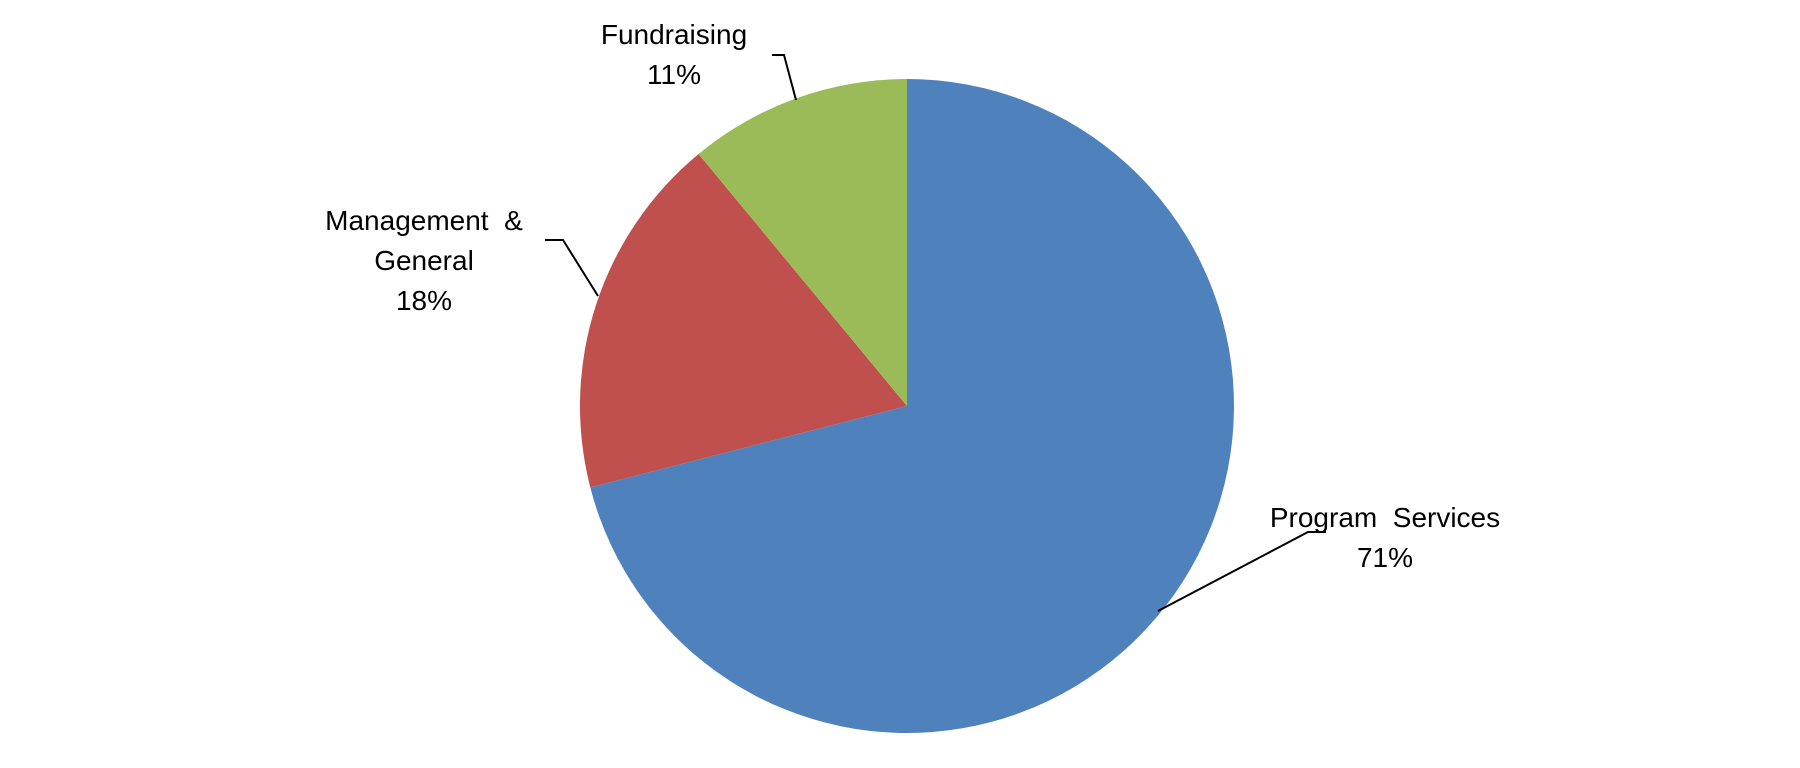 This screenshot has height=768, width=1800. I want to click on data-label-value: 71%, so click(1385, 557).